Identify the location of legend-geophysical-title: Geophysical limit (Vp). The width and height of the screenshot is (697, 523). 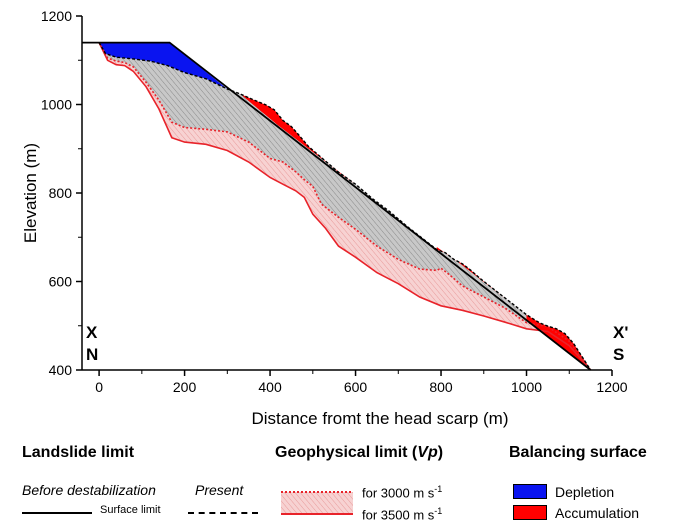
(359, 453).